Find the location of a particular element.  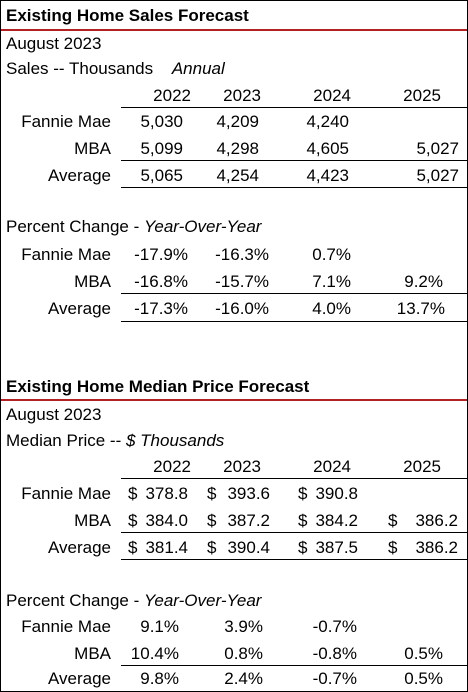

price-pct-row-label: Fannie Mae is located at coordinates (66, 626).